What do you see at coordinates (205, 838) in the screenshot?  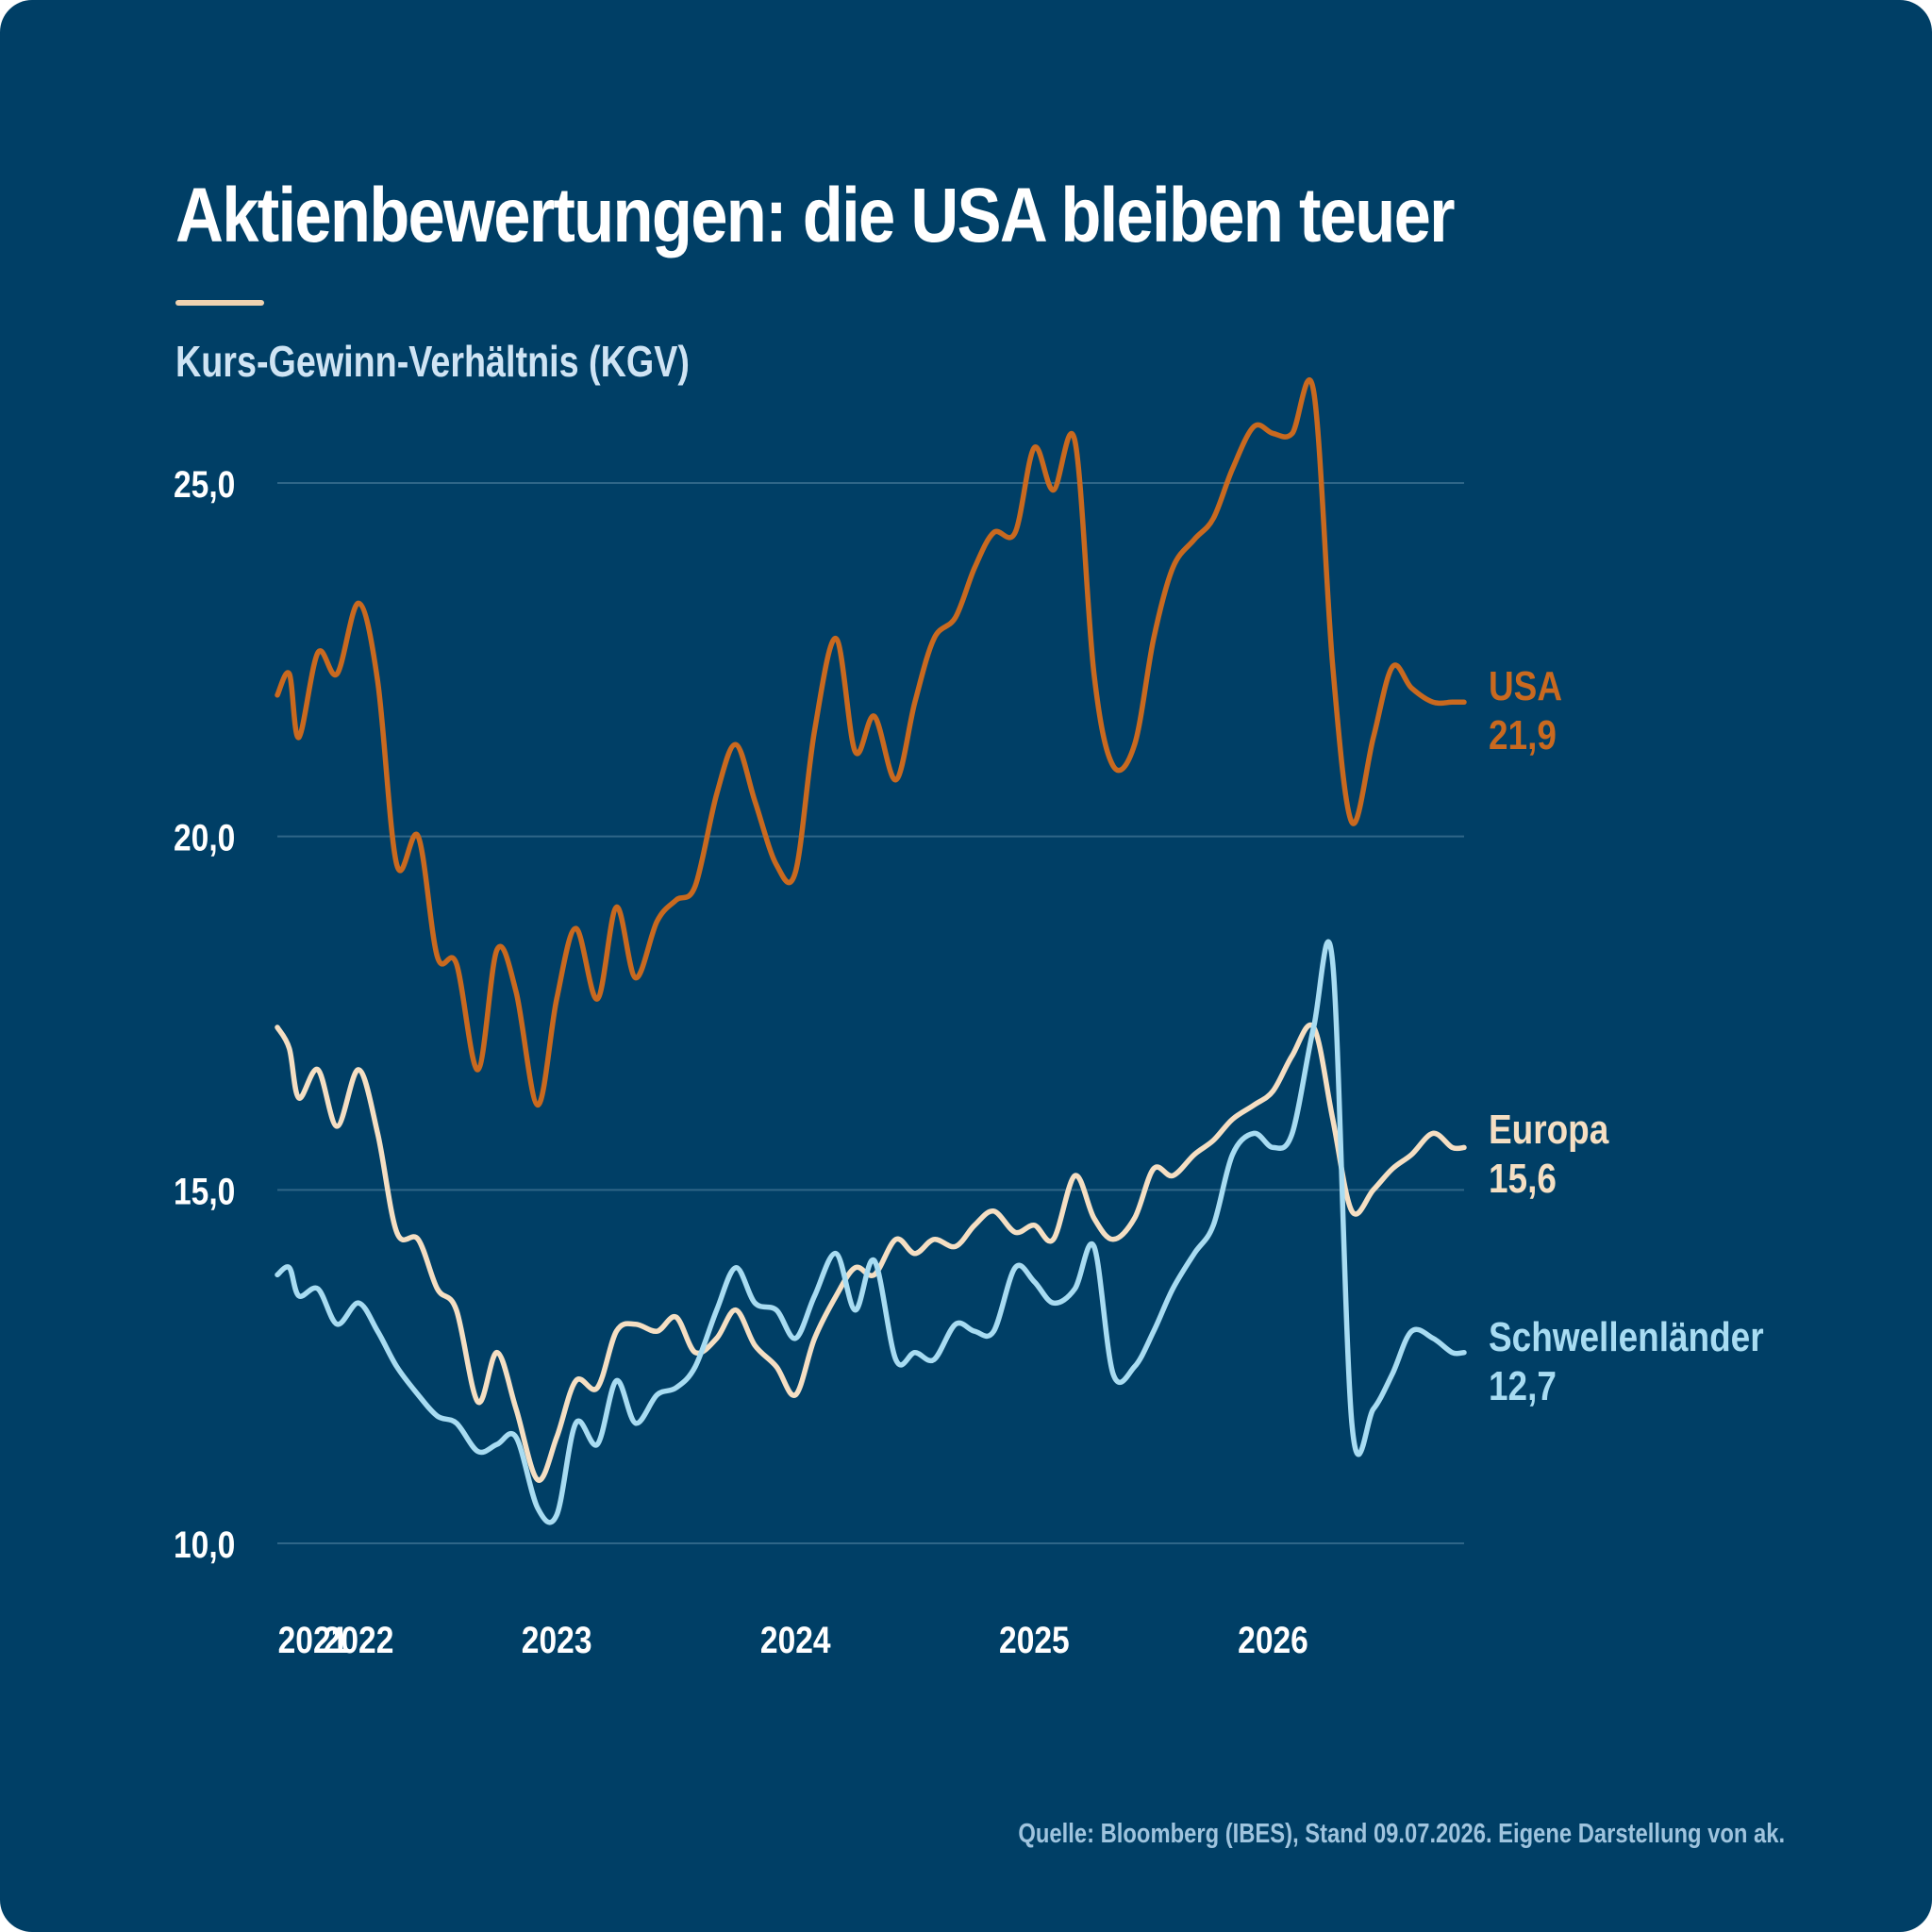 I see `y-tick-label: 20,0` at bounding box center [205, 838].